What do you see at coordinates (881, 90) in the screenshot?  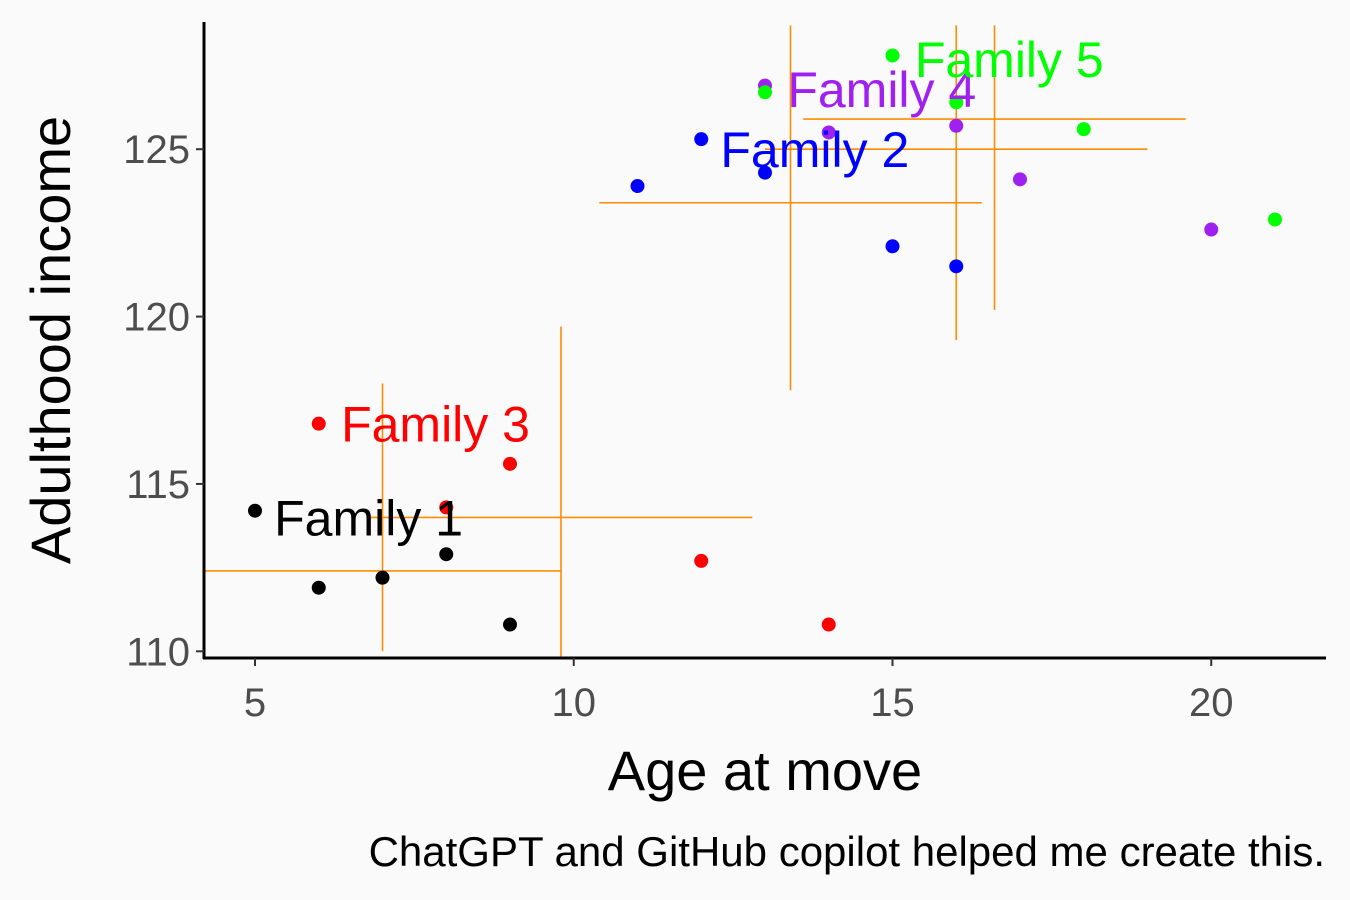 I see `family-label-4: Family 4` at bounding box center [881, 90].